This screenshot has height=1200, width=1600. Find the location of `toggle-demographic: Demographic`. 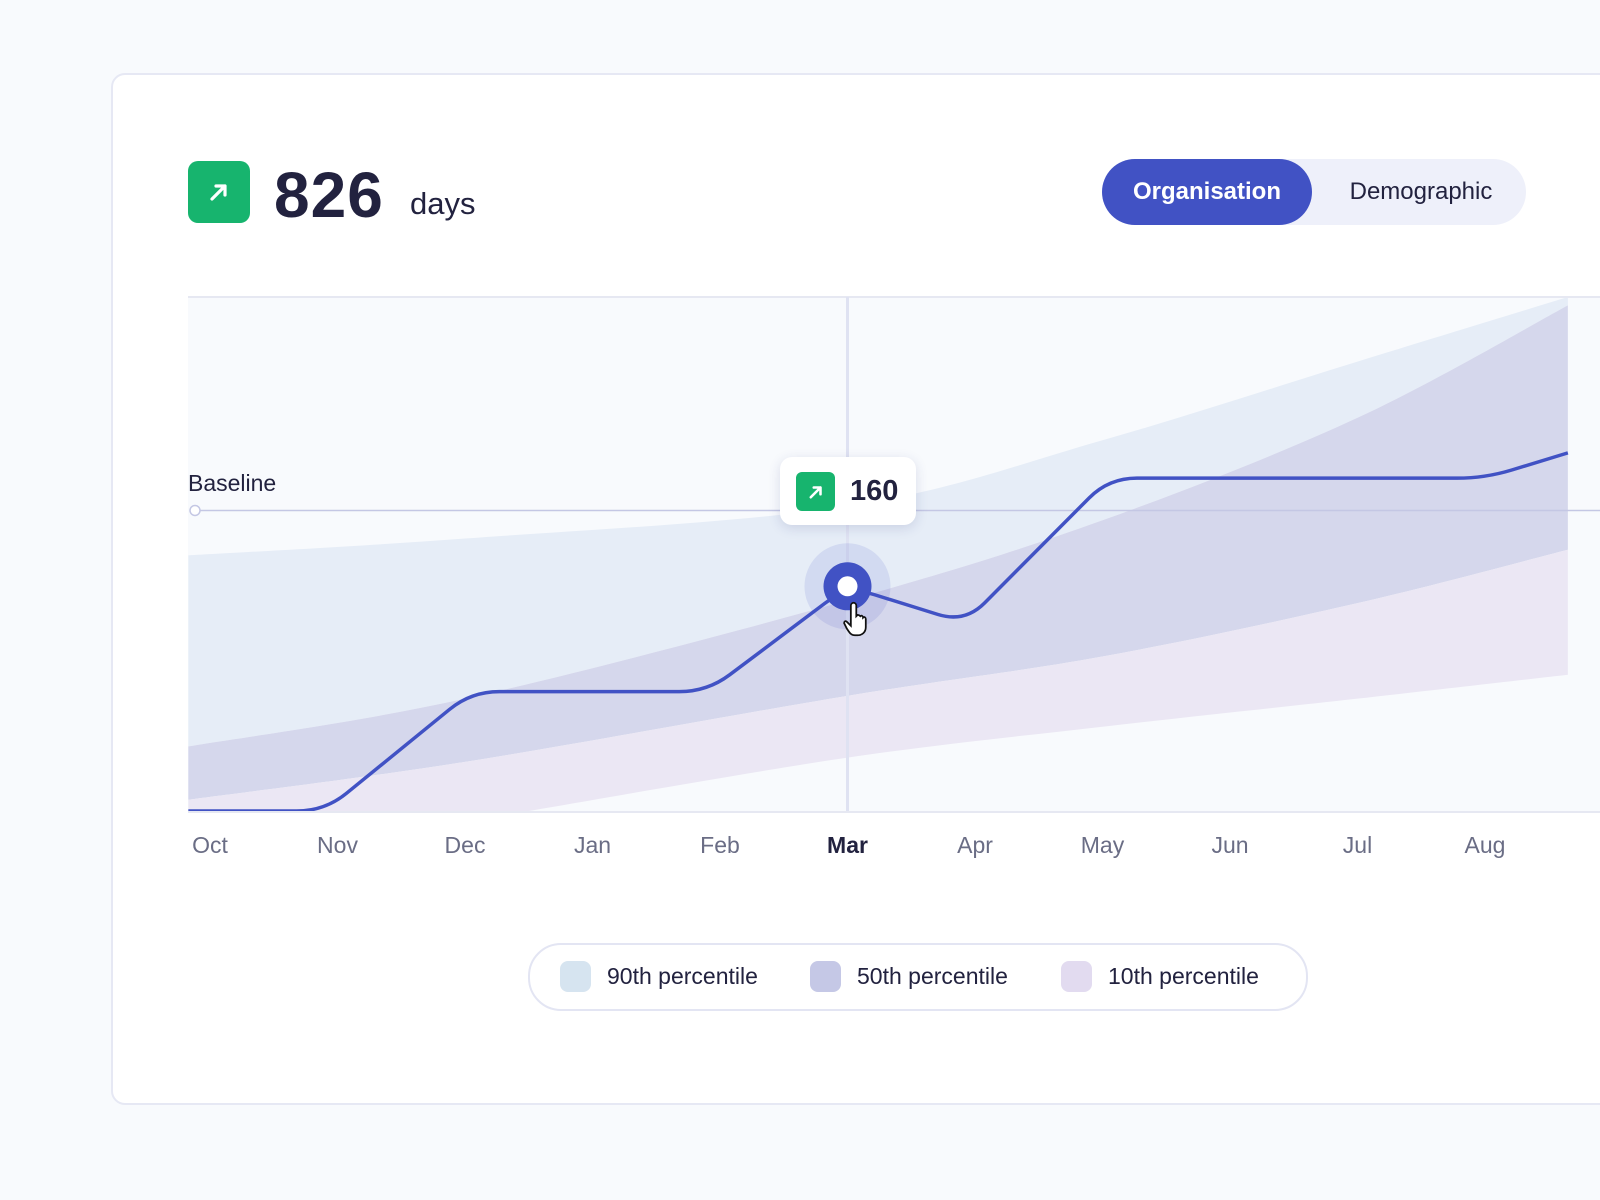

toggle-demographic: Demographic is located at coordinates (1421, 191).